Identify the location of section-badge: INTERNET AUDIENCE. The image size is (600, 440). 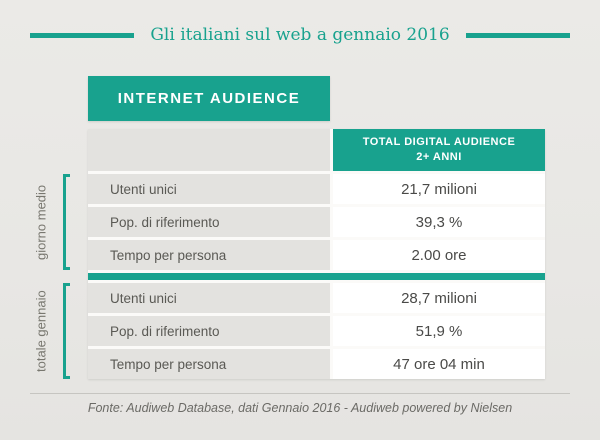
(209, 98).